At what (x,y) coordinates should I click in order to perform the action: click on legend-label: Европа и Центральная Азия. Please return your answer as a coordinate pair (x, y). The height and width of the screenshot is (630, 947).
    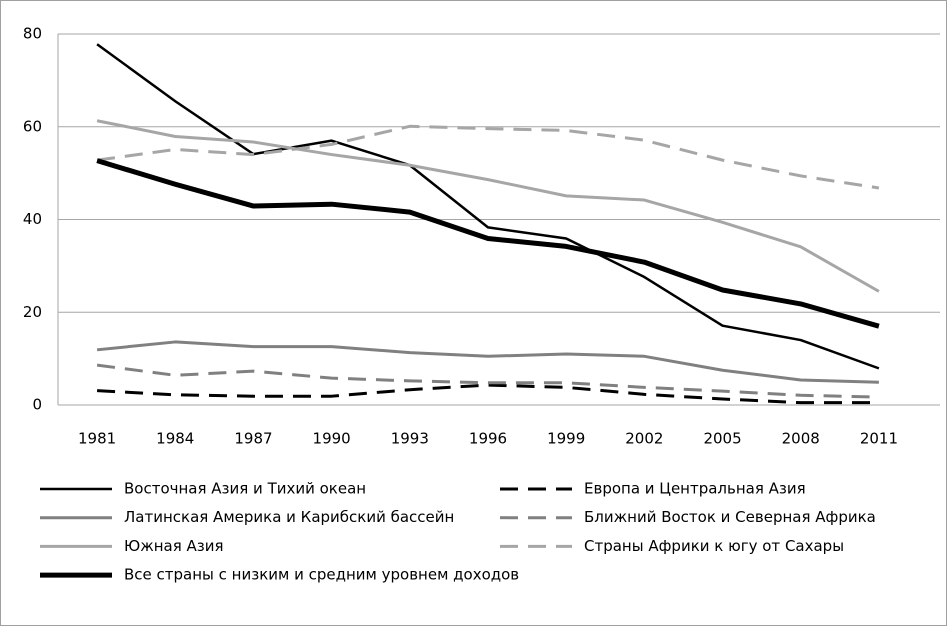
    Looking at the image, I should click on (695, 489).